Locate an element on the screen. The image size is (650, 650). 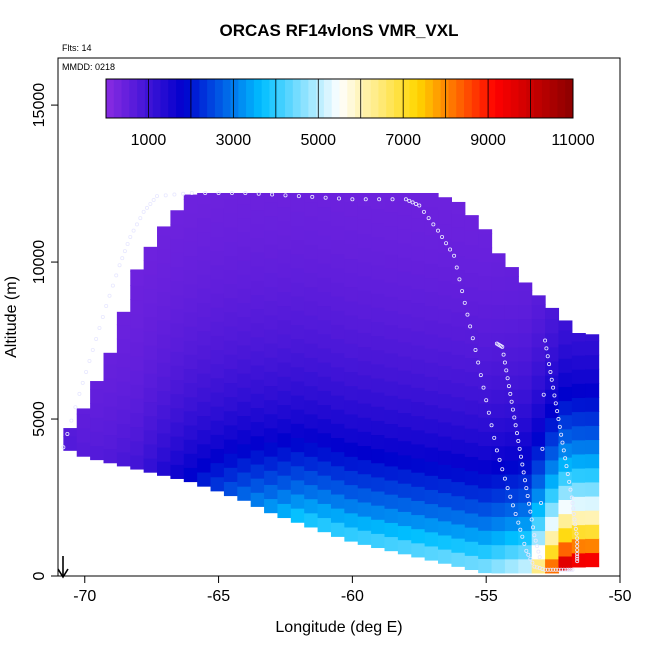
y-tick-label: 5000 is located at coordinates (39, 419).